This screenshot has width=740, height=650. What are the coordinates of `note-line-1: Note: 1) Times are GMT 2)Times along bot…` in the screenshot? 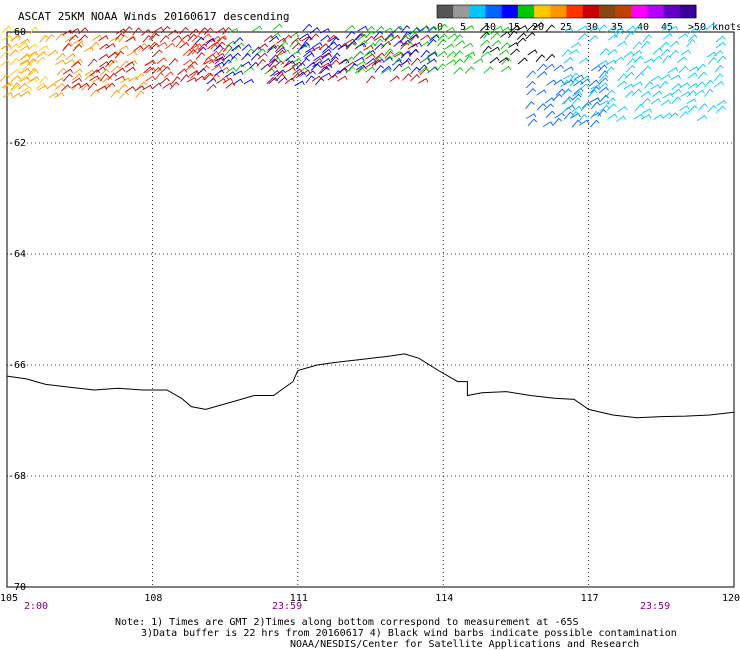 It's located at (347, 622).